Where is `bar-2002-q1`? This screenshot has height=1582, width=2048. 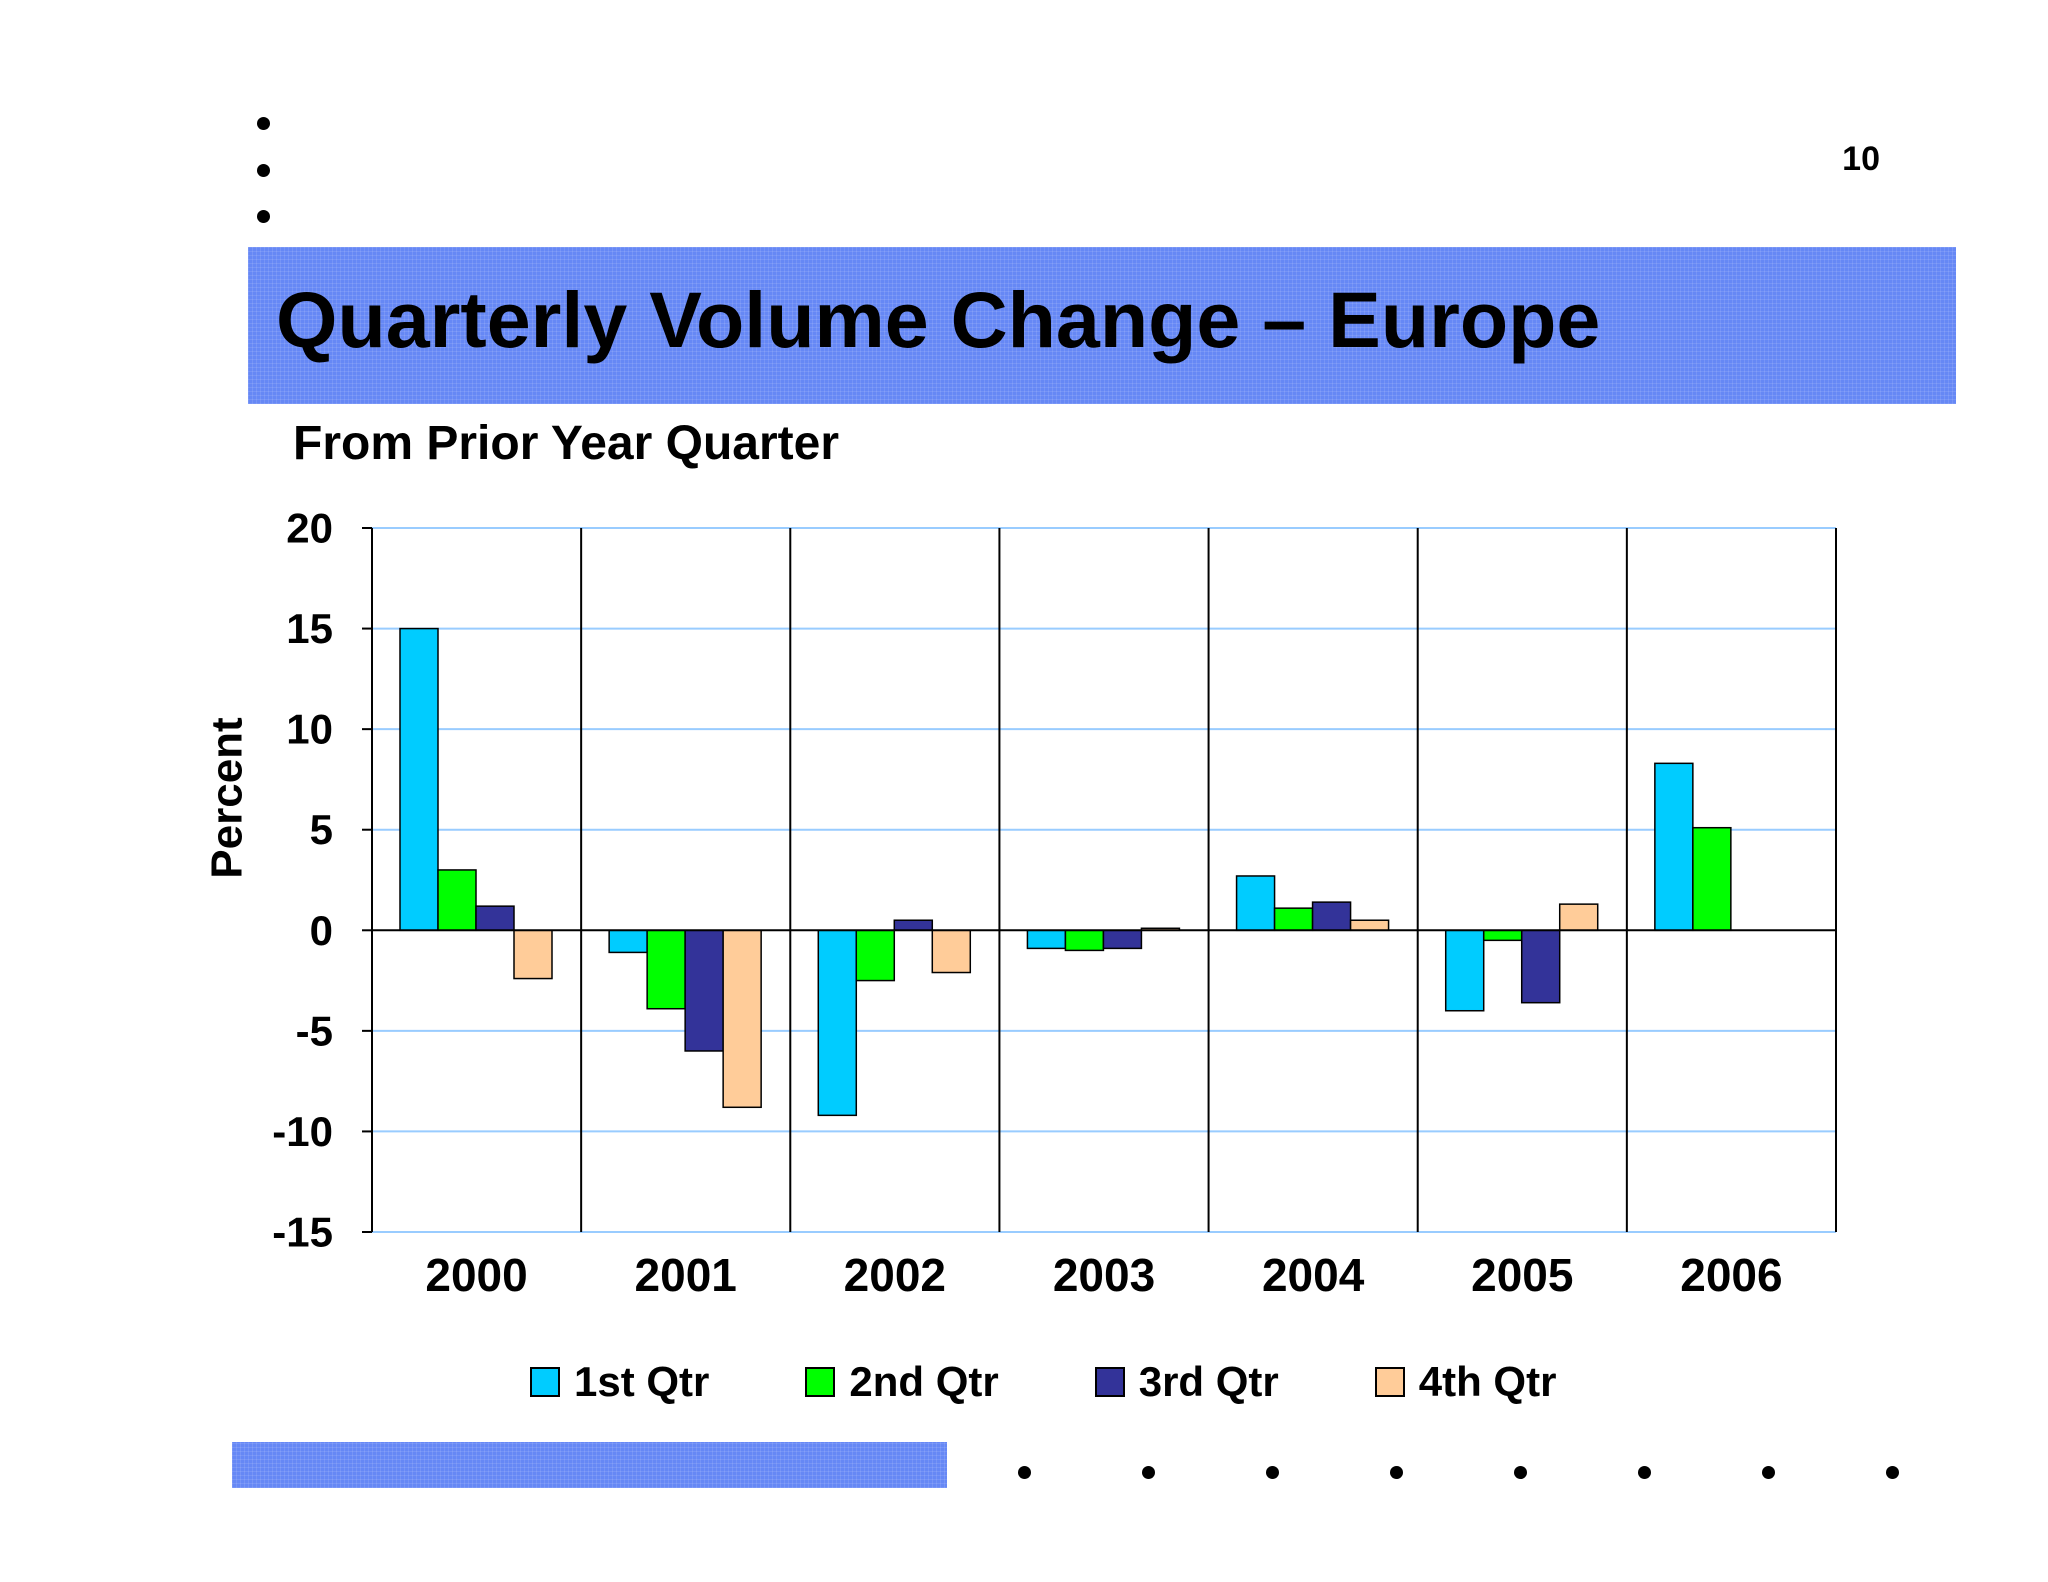
bar-2002-q1 is located at coordinates (837, 1023).